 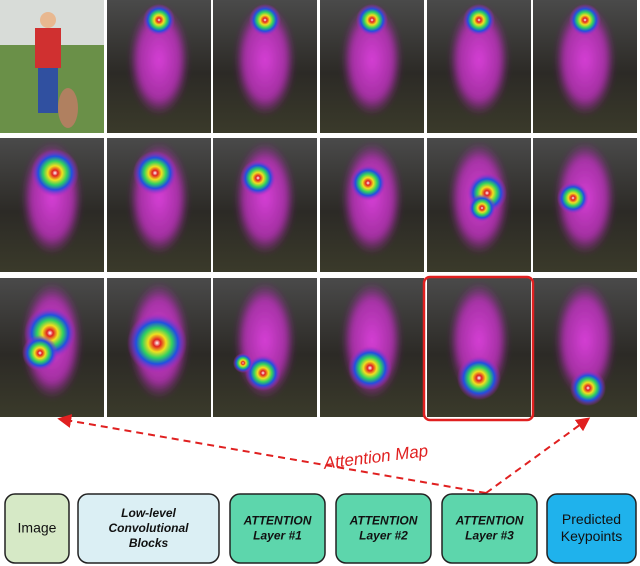 What do you see at coordinates (48, 20) in the screenshot?
I see `person-head` at bounding box center [48, 20].